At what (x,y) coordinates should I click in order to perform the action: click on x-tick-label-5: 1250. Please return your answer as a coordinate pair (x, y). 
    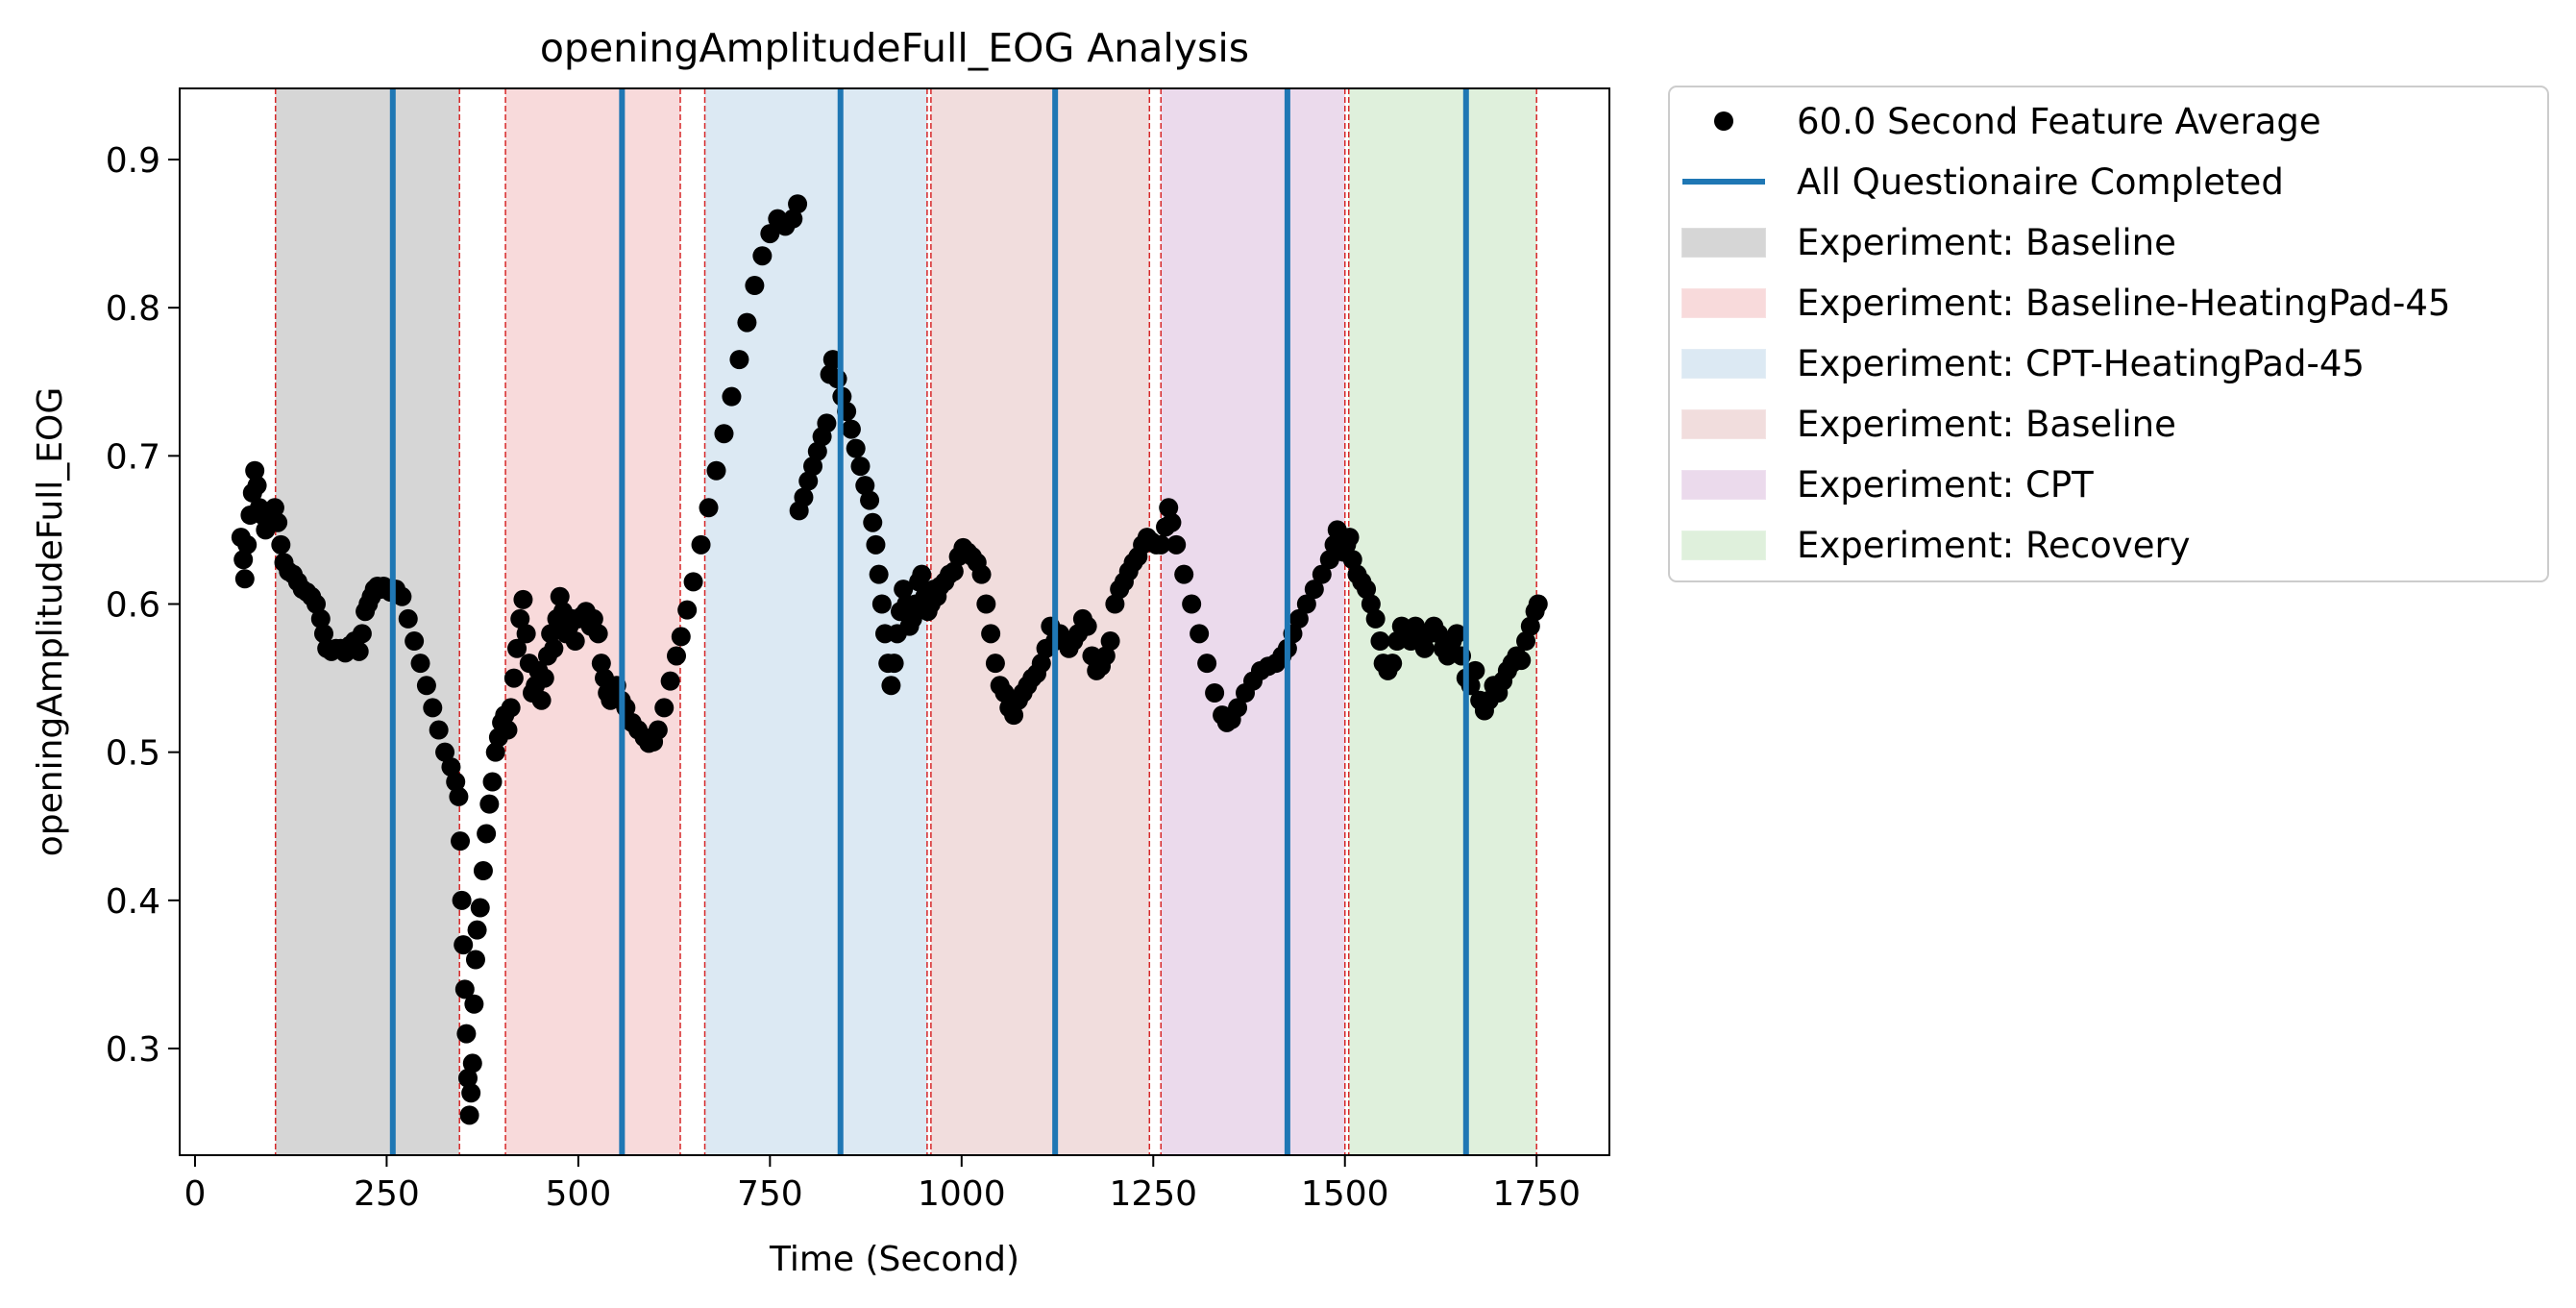
    Looking at the image, I should click on (1153, 1194).